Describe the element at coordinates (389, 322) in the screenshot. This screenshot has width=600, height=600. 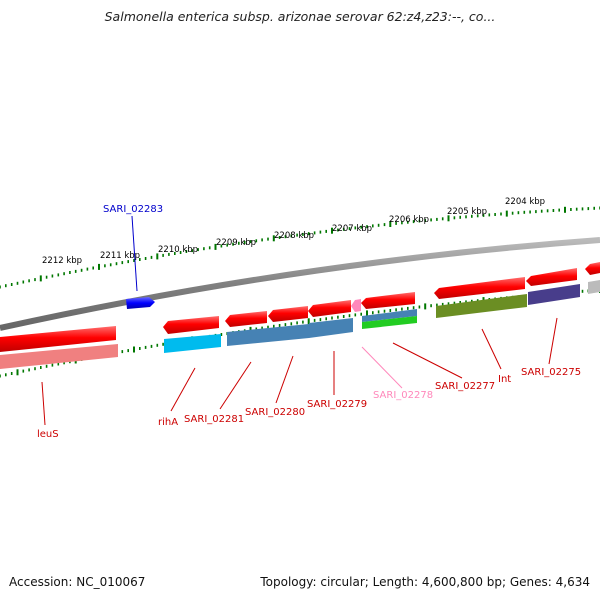
I see `cog-bar-SARI_02277-b` at that location.